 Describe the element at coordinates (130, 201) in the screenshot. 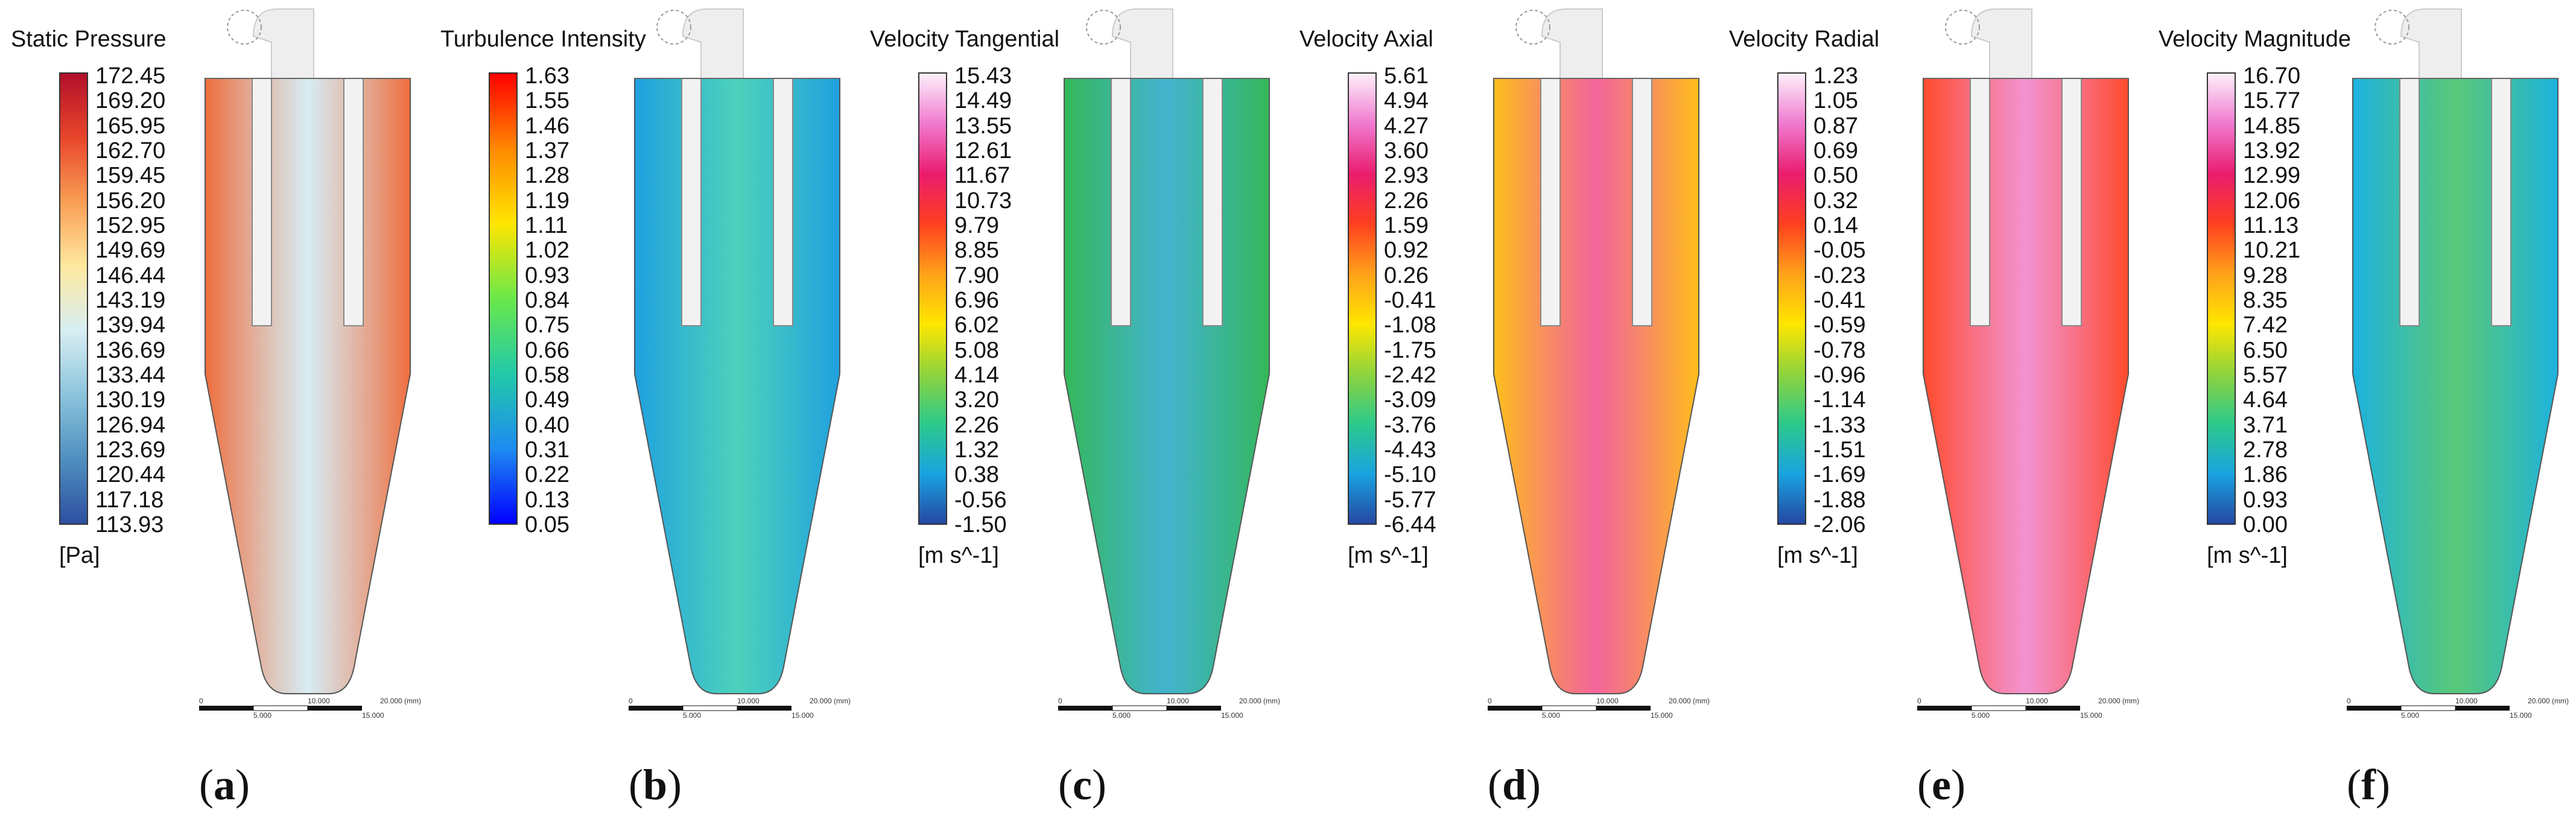

I see `colorbar-tick-label: 156.20` at that location.